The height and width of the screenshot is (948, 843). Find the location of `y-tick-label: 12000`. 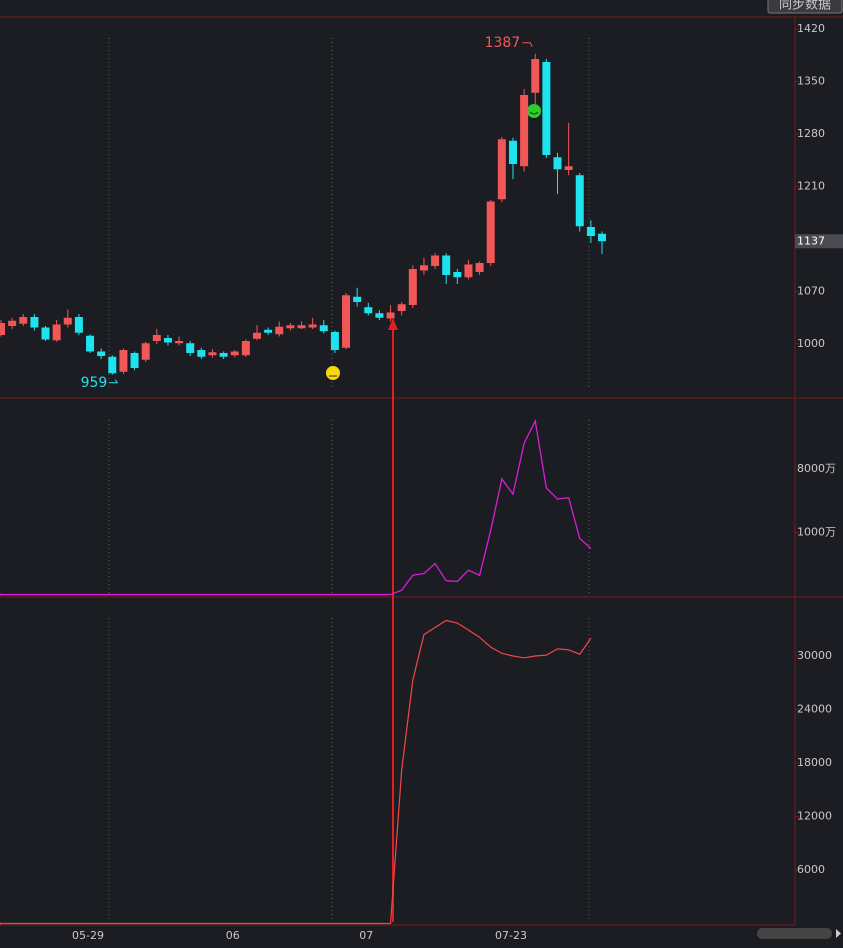

y-tick-label: 12000 is located at coordinates (814, 815).